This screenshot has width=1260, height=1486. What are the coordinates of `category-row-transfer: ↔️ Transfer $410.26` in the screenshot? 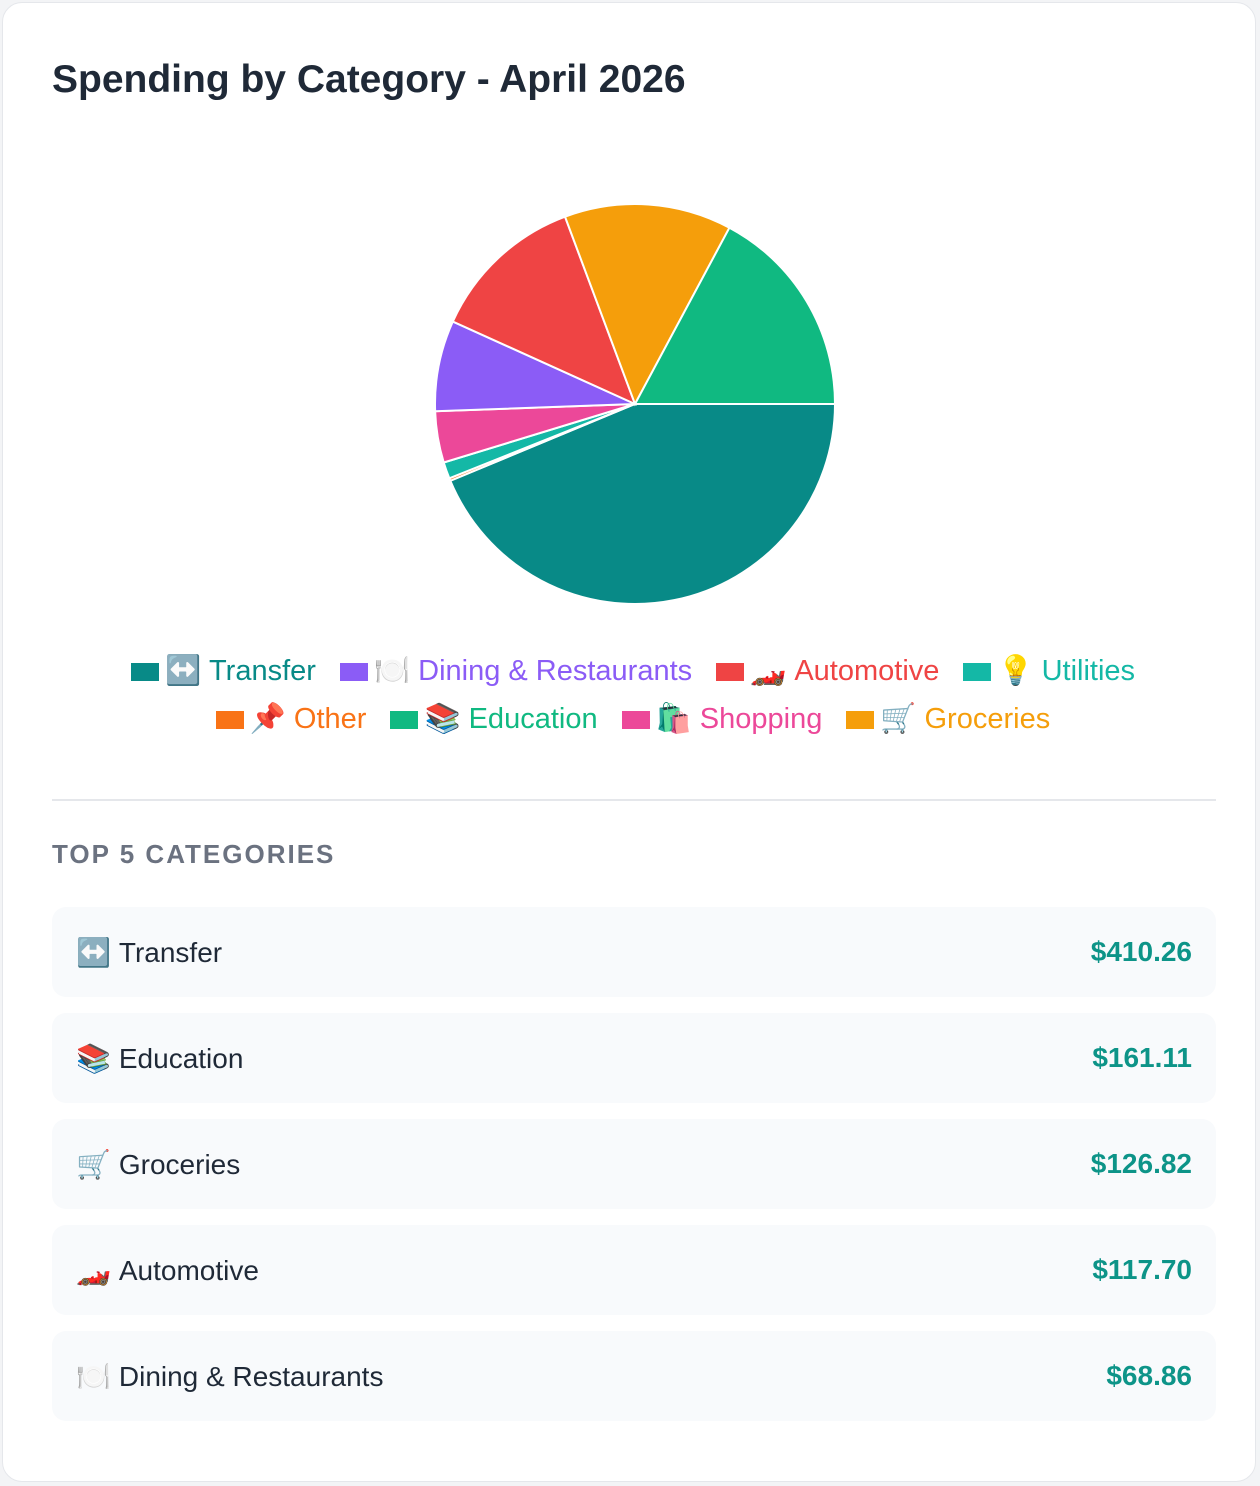 It's located at (634, 952).